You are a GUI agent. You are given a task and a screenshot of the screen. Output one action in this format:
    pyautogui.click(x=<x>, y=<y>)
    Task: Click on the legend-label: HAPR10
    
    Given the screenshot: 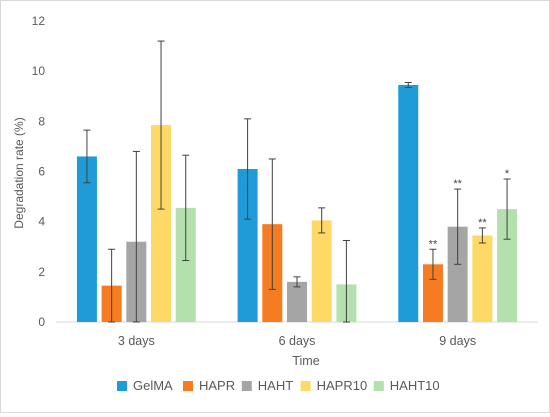 What is the action you would take?
    pyautogui.click(x=342, y=385)
    